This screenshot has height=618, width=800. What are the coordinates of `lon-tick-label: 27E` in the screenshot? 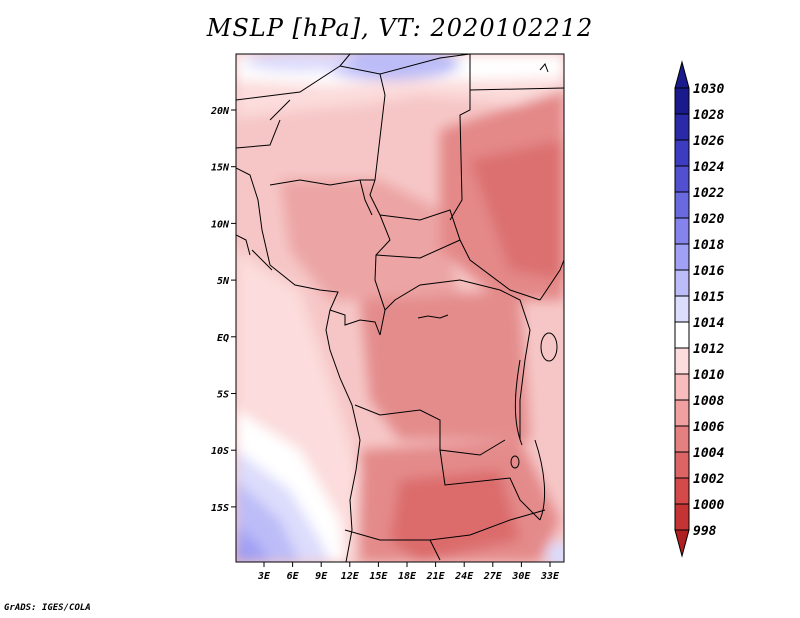 It's located at (493, 576).